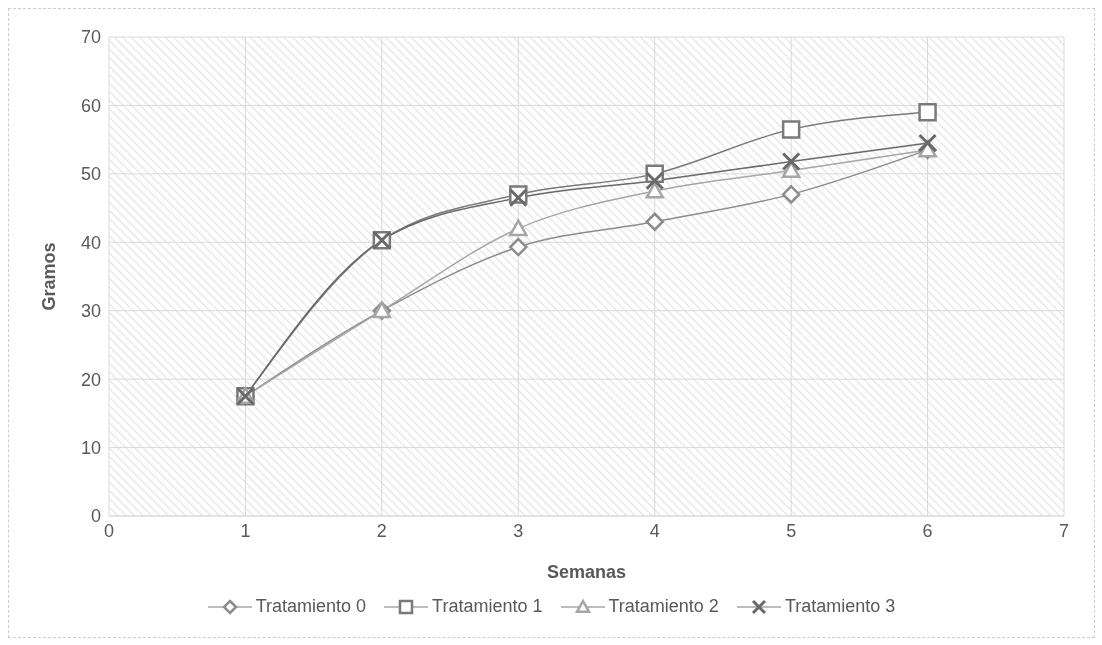  Describe the element at coordinates (791, 530) in the screenshot. I see `x-tick-label: 5` at that location.